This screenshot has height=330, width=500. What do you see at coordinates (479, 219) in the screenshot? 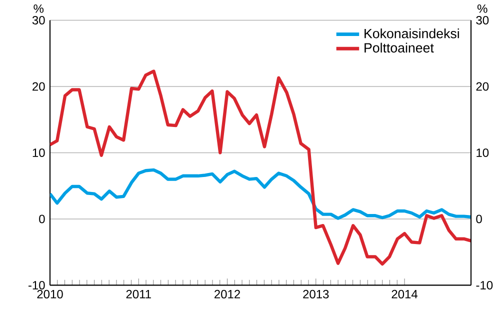
I see `y2-tick-label: 0` at bounding box center [479, 219].